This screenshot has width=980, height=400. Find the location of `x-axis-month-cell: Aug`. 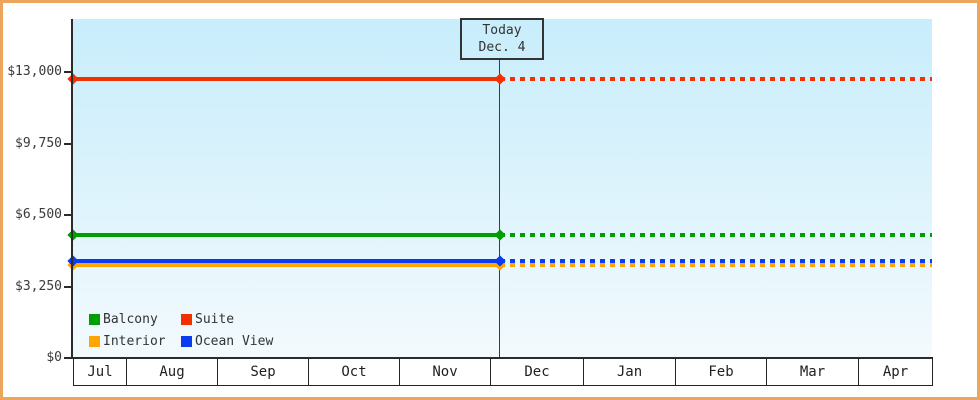

x-axis-month-cell: Aug is located at coordinates (172, 371).